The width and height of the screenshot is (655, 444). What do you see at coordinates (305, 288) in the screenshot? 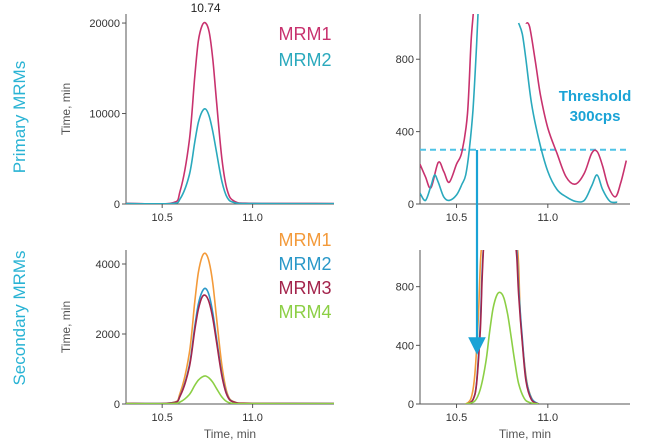
I see `legend-entry-mrm3: MRM3` at bounding box center [305, 288].